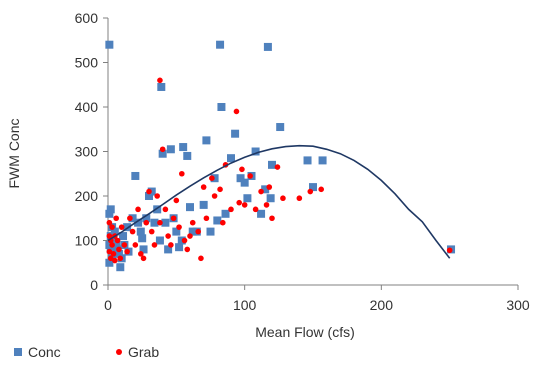 The image size is (534, 365). What do you see at coordinates (87, 196) in the screenshot?
I see `y-tick-label: 200` at bounding box center [87, 196].